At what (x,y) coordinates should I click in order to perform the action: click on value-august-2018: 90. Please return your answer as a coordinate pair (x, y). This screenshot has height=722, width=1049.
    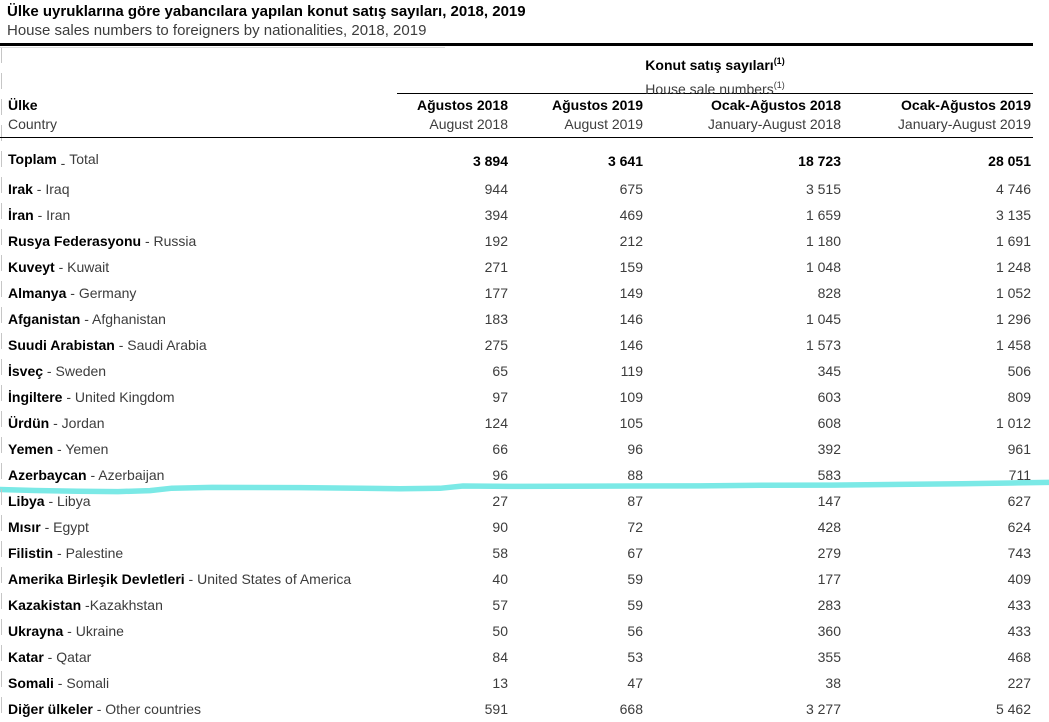
    Looking at the image, I should click on (500, 527).